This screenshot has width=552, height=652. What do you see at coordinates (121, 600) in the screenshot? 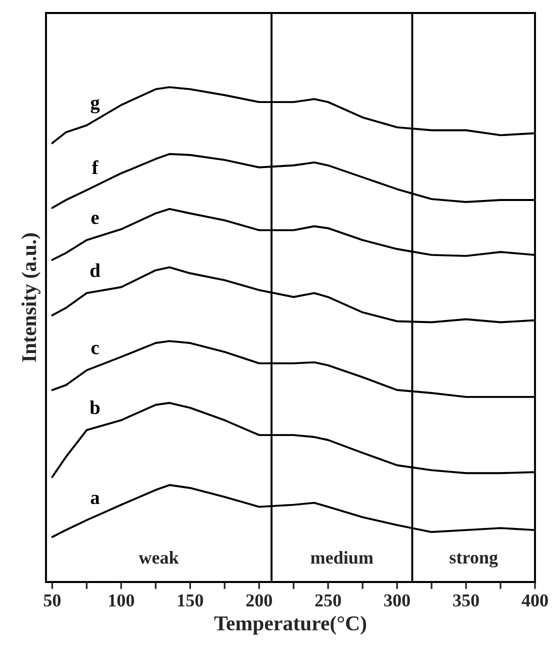
I see `x-tick-label: 100` at bounding box center [121, 600].